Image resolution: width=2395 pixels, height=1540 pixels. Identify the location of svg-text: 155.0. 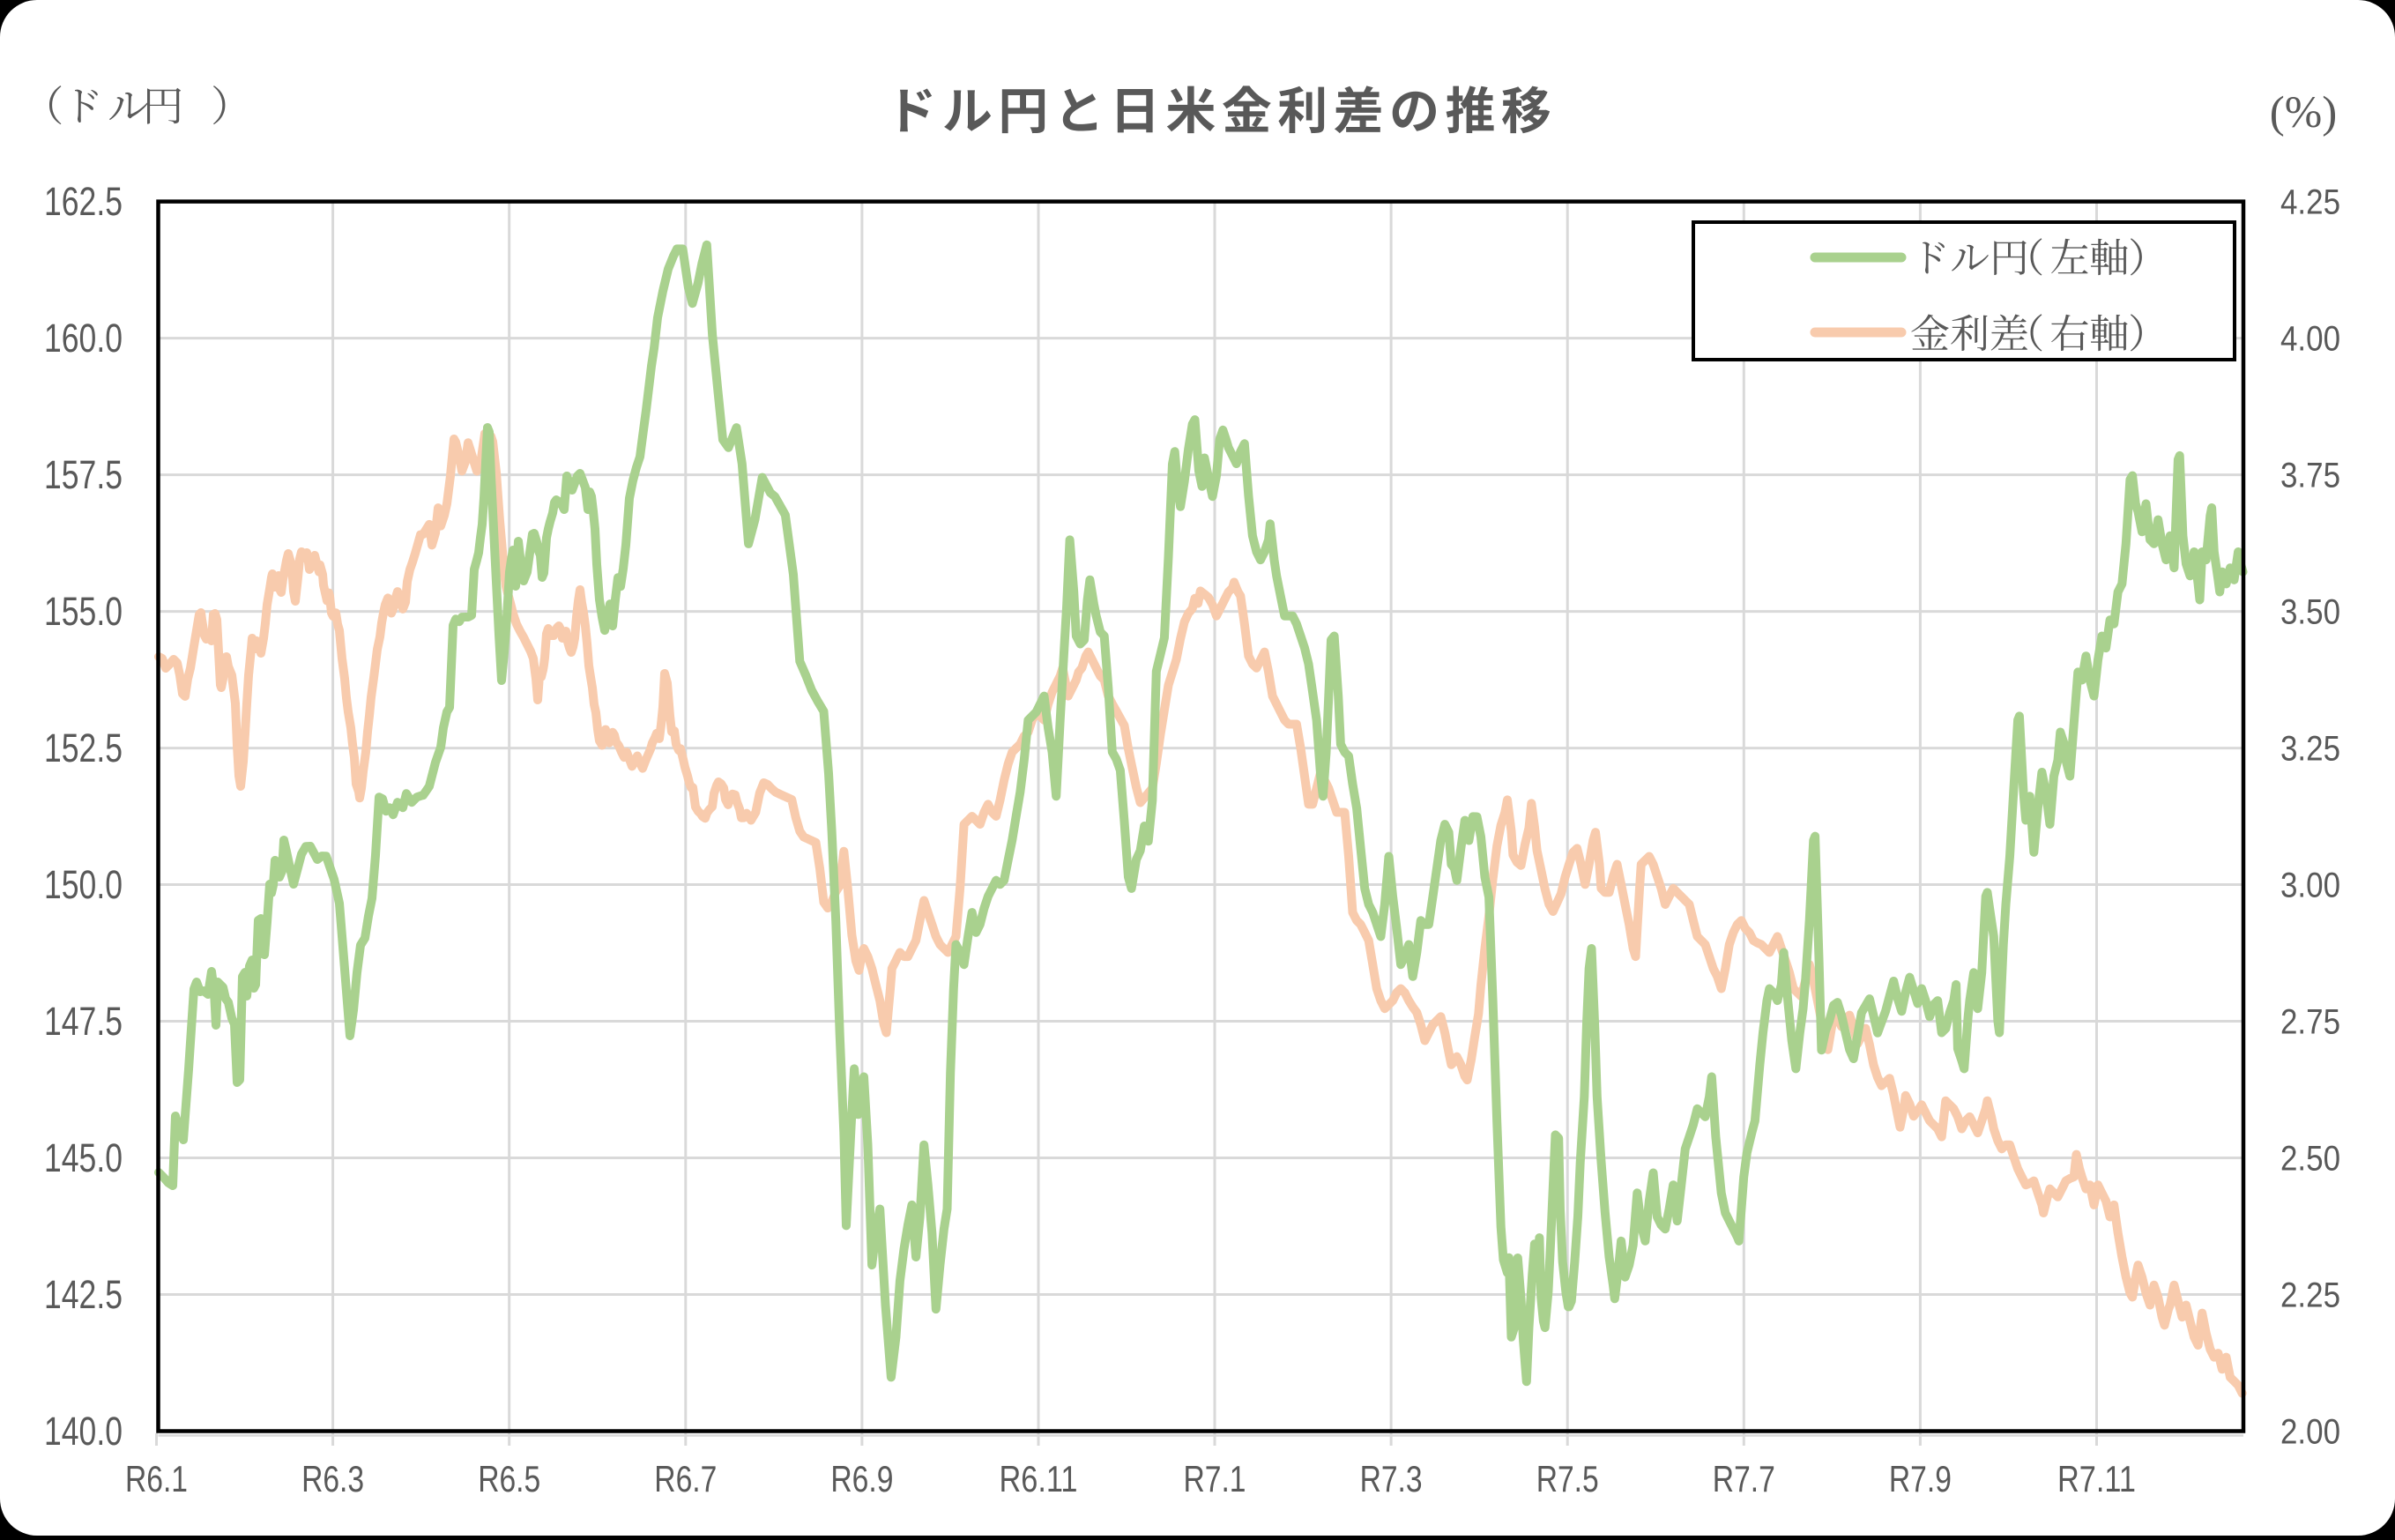
(84, 611).